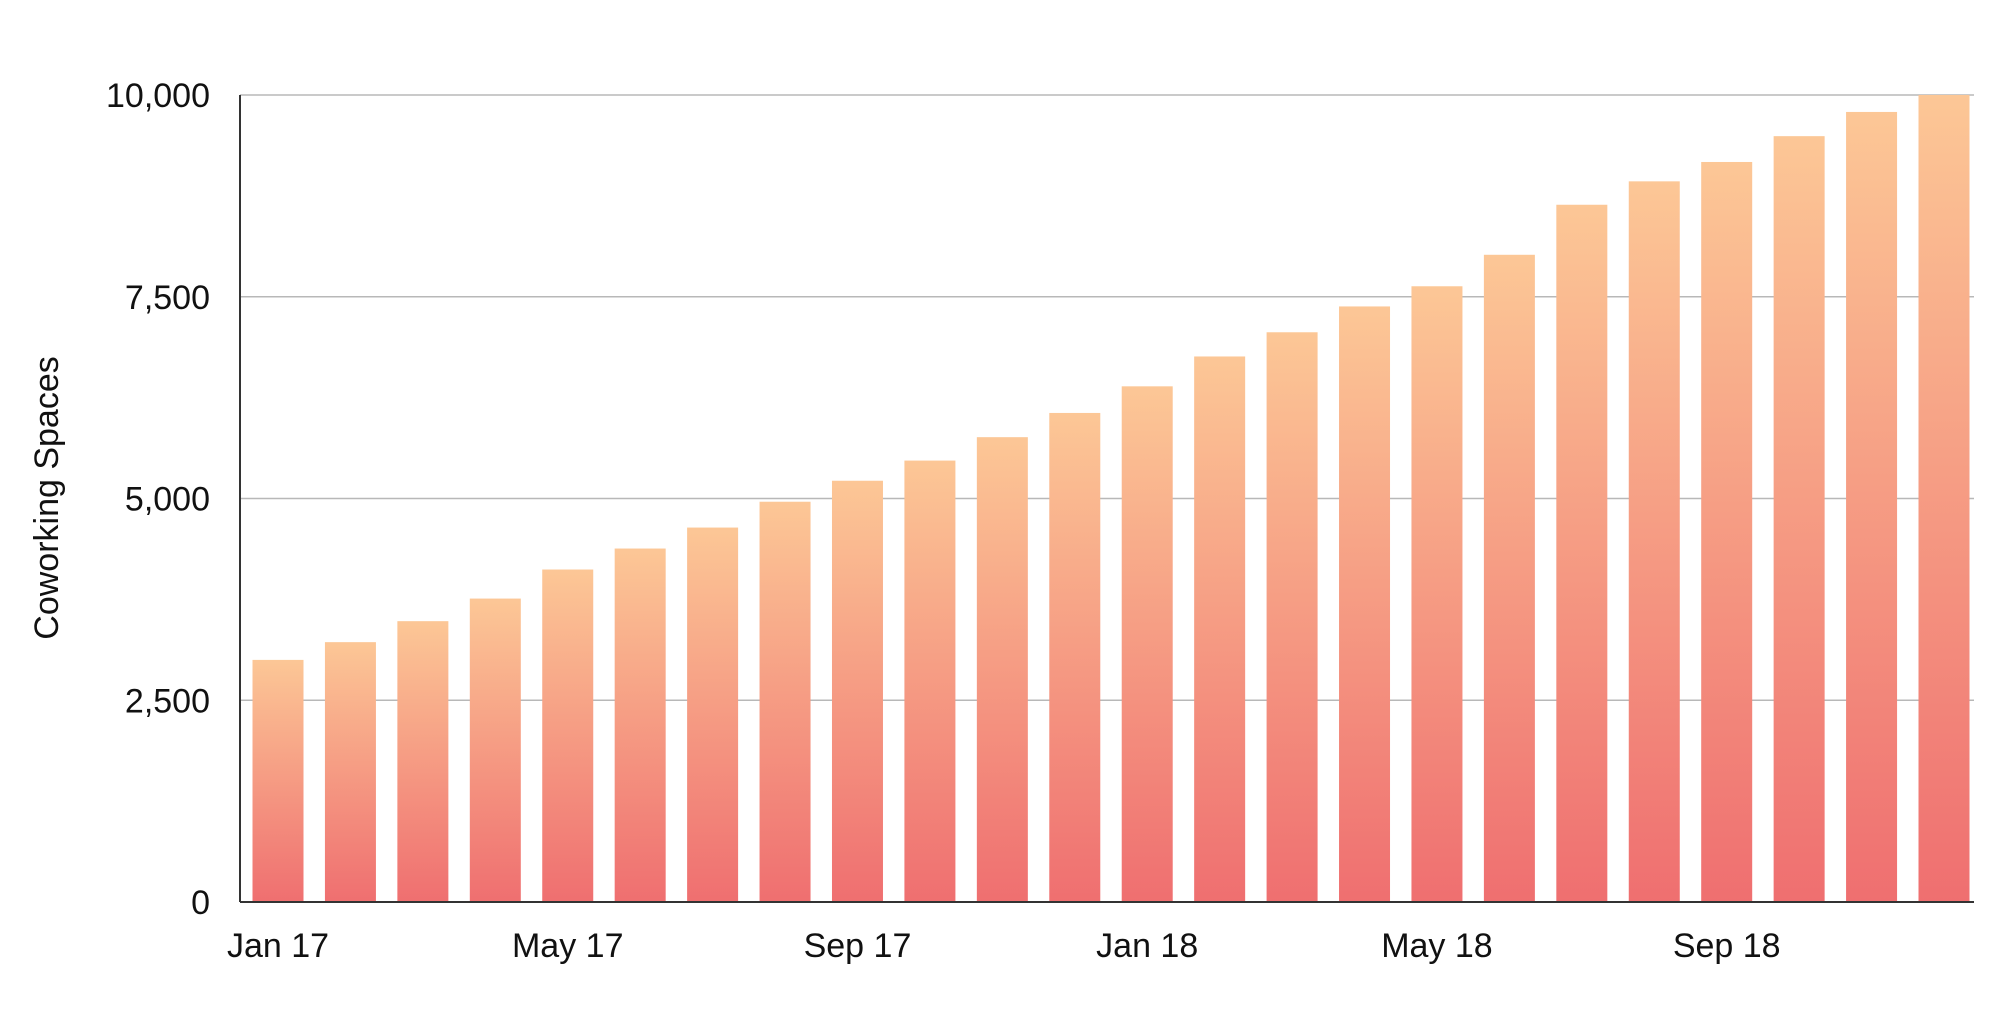 The width and height of the screenshot is (2000, 1021). Describe the element at coordinates (858, 946) in the screenshot. I see `x-tick-label: Sep 17` at that location.